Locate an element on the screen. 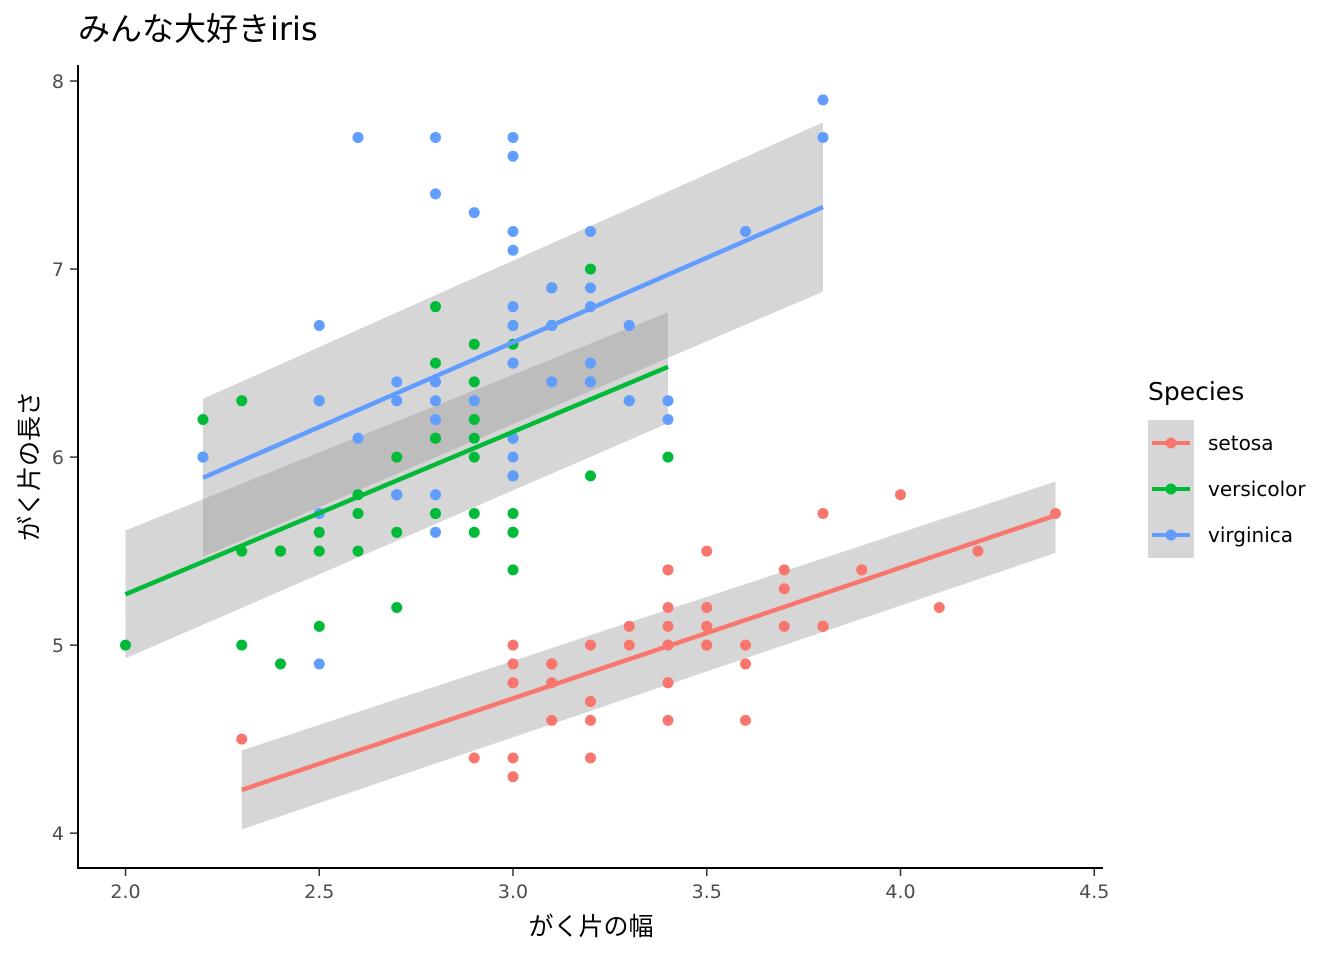 This screenshot has height=960, width=1344. x-tick-label: 2.0 is located at coordinates (125, 892).